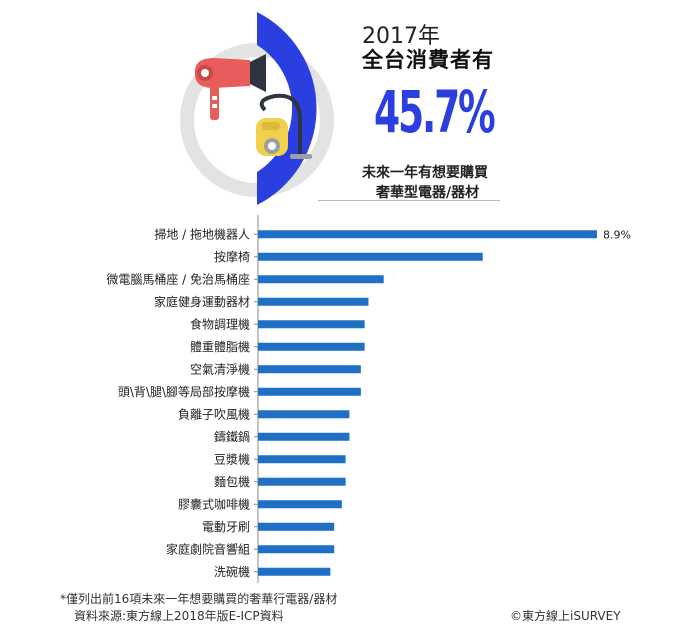 The width and height of the screenshot is (700, 630). Describe the element at coordinates (214, 413) in the screenshot. I see `category-label: 負離子吹風機` at that location.